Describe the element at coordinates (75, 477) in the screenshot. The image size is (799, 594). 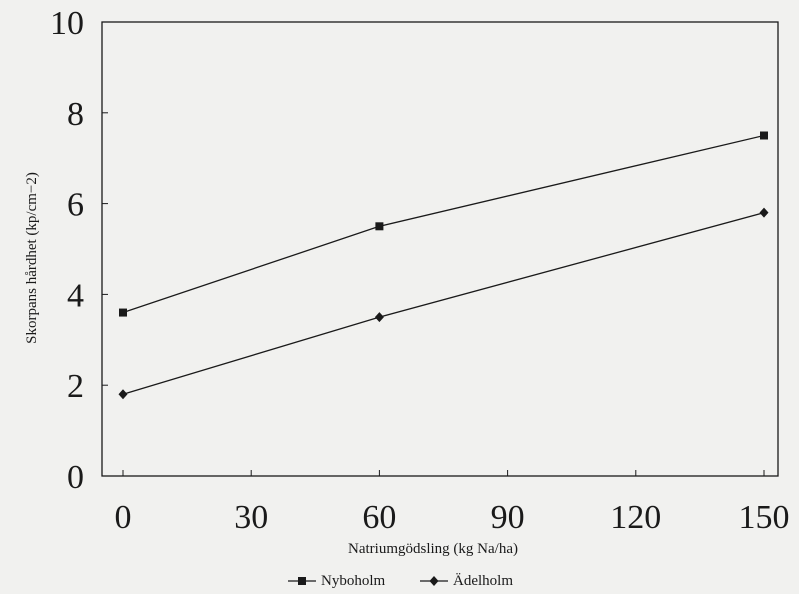
I see `y-tick-label: 0` at that location.